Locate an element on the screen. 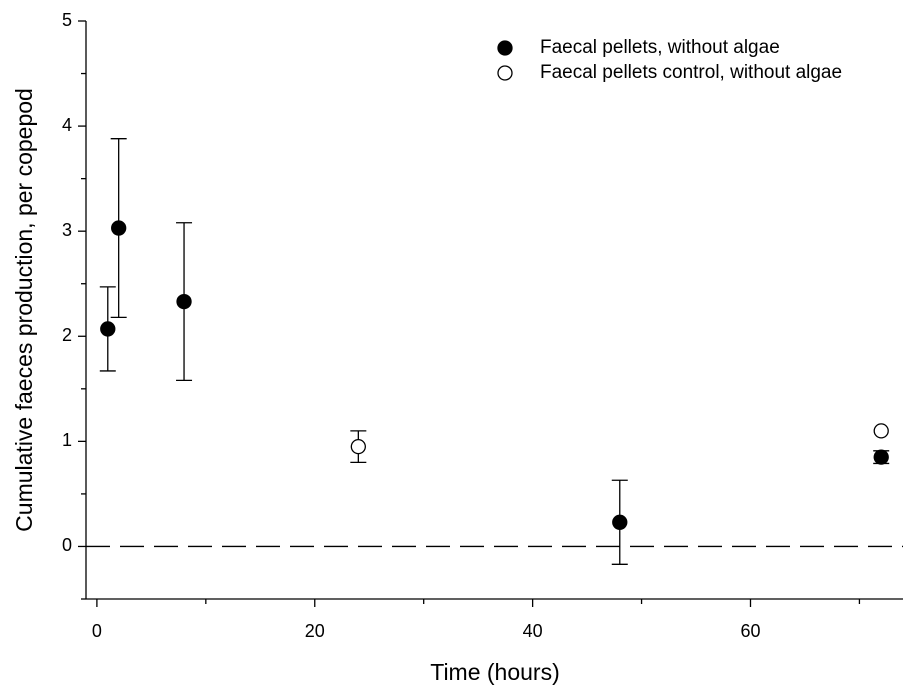  y-tick-label: 5 is located at coordinates (67, 20).